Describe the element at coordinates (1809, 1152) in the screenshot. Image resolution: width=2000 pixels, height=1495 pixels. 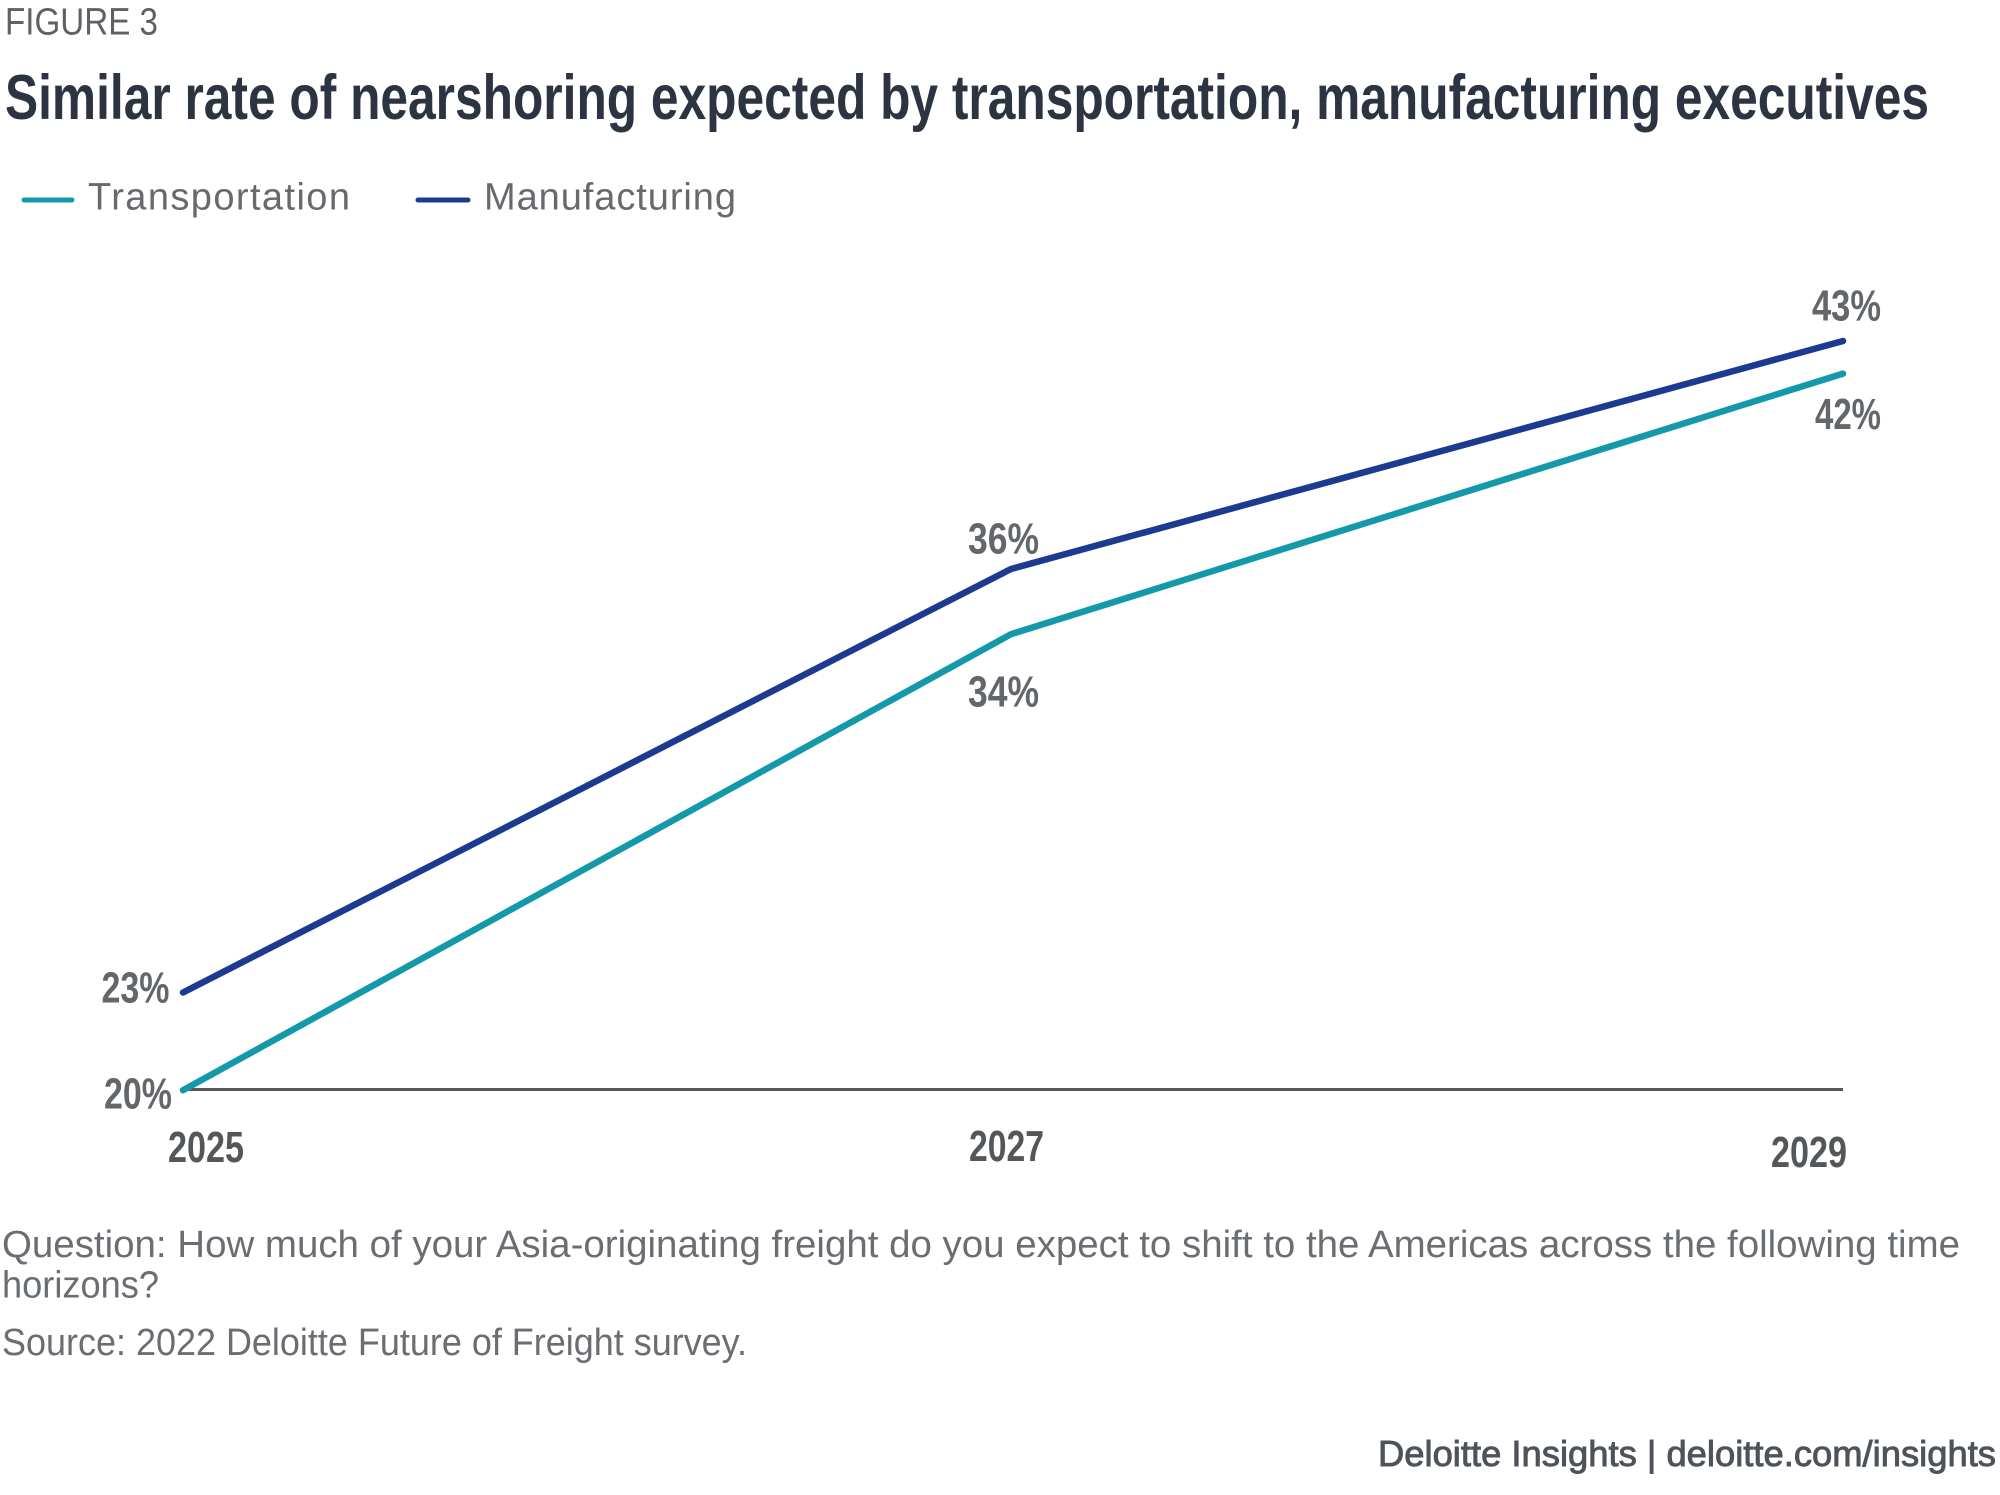
I see `svg-text: 2029` at that location.